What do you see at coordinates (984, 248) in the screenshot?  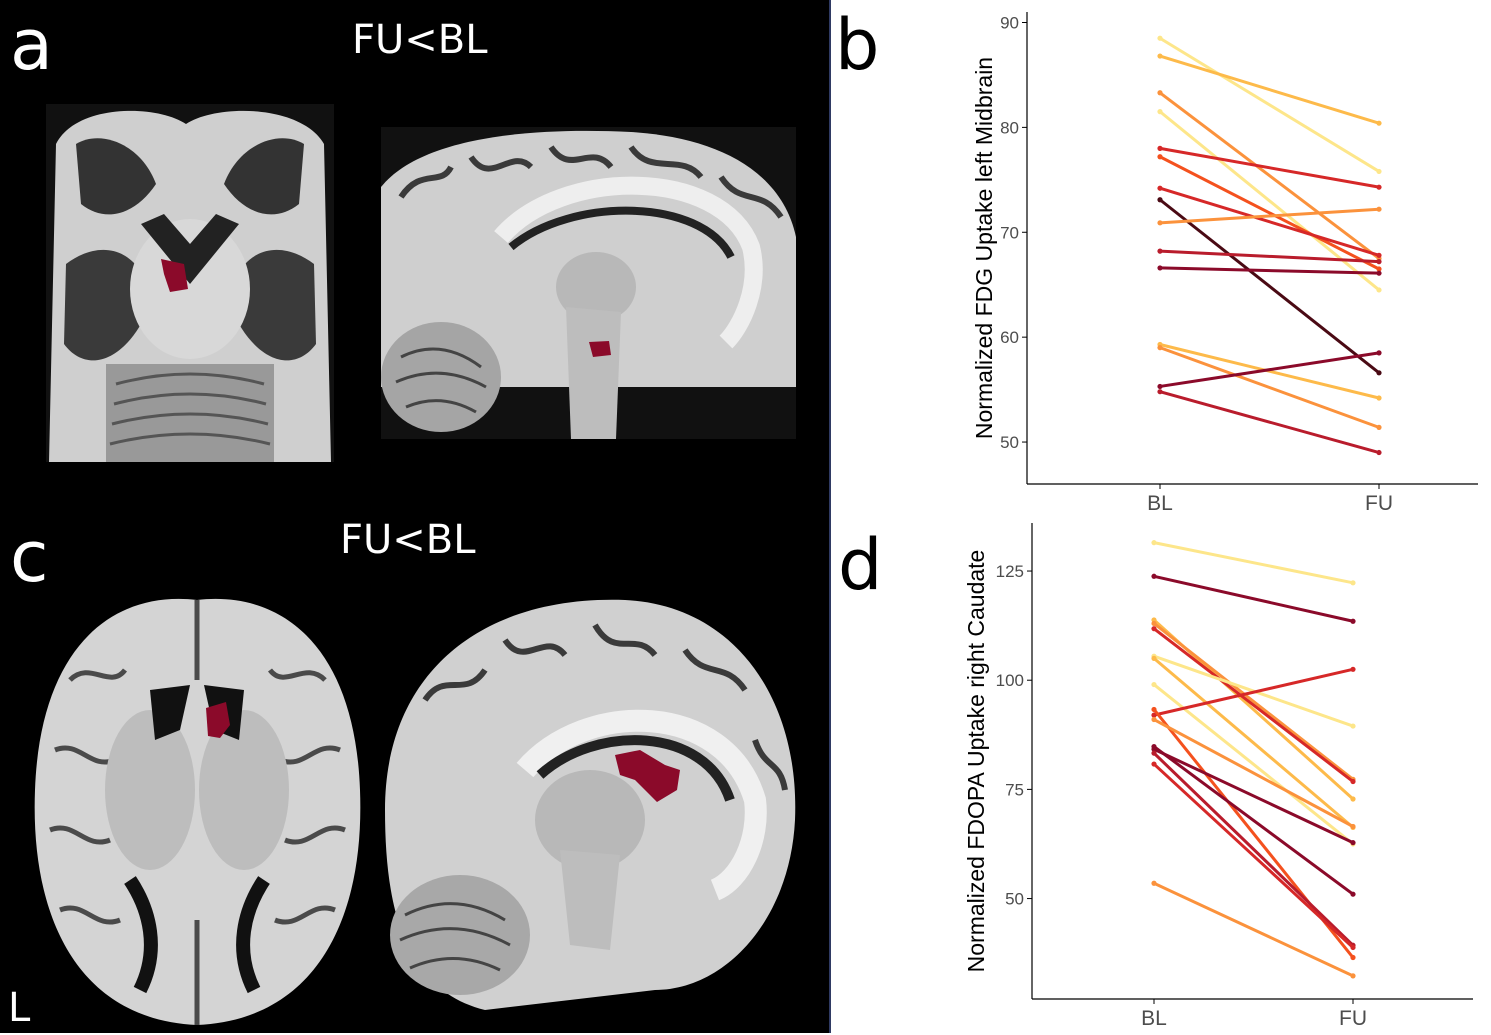 I see `chart-b-y-axis-label: Normalized FDG Uptake left Midbrain` at bounding box center [984, 248].